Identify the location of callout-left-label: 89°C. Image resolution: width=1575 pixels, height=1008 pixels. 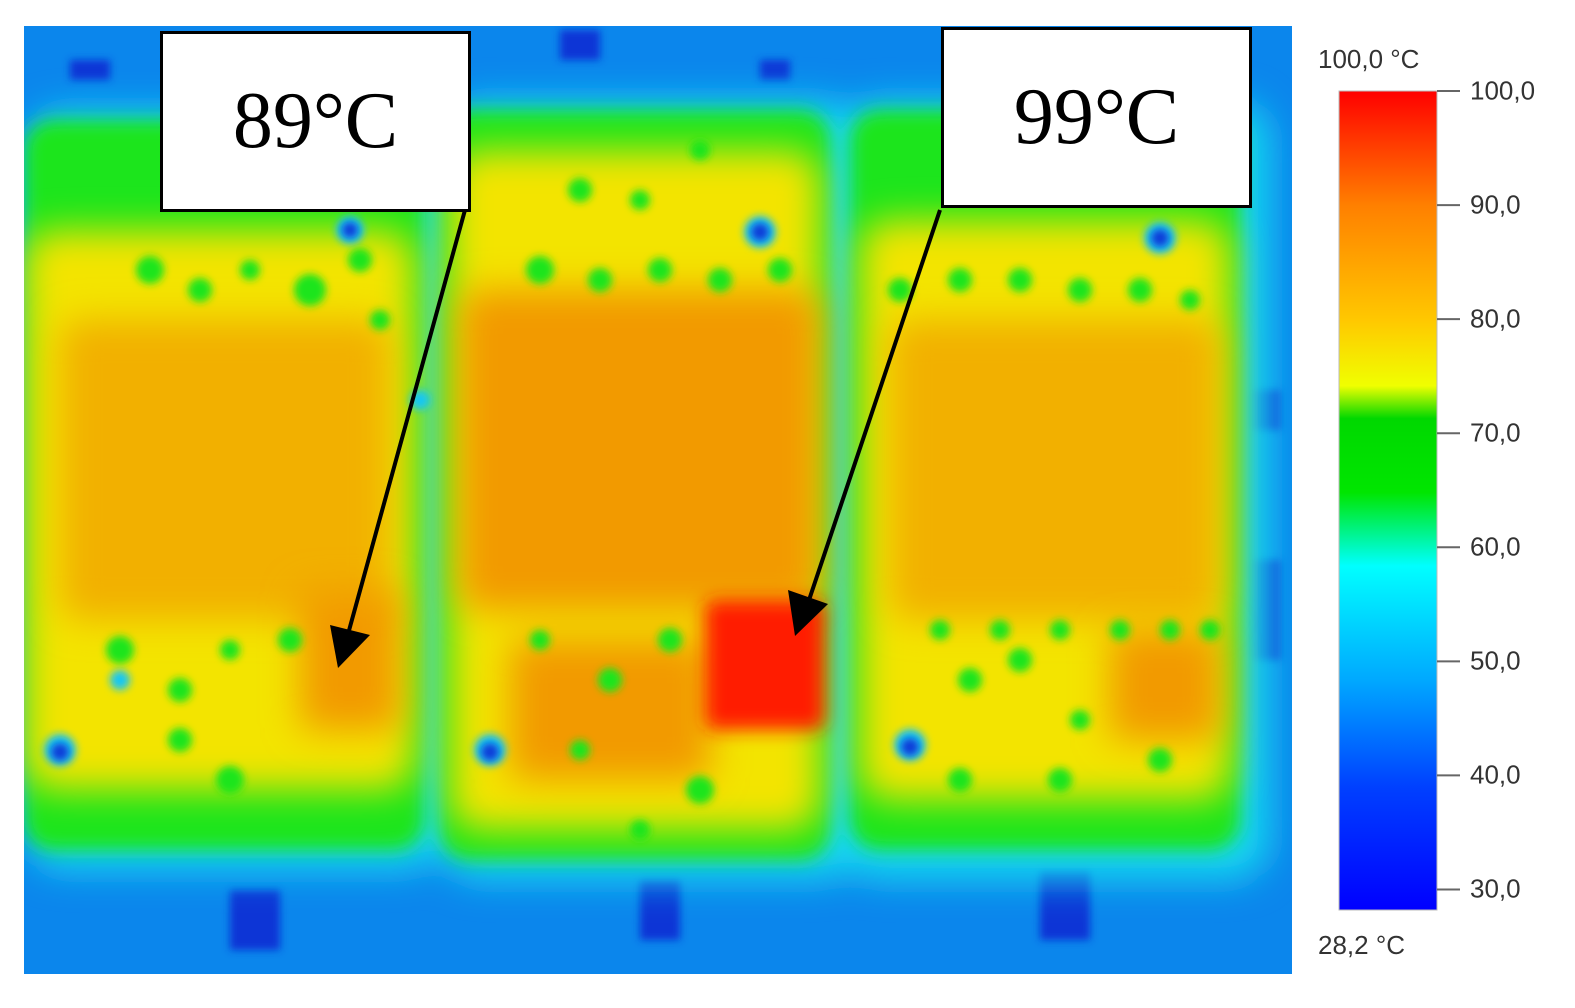
(315, 121).